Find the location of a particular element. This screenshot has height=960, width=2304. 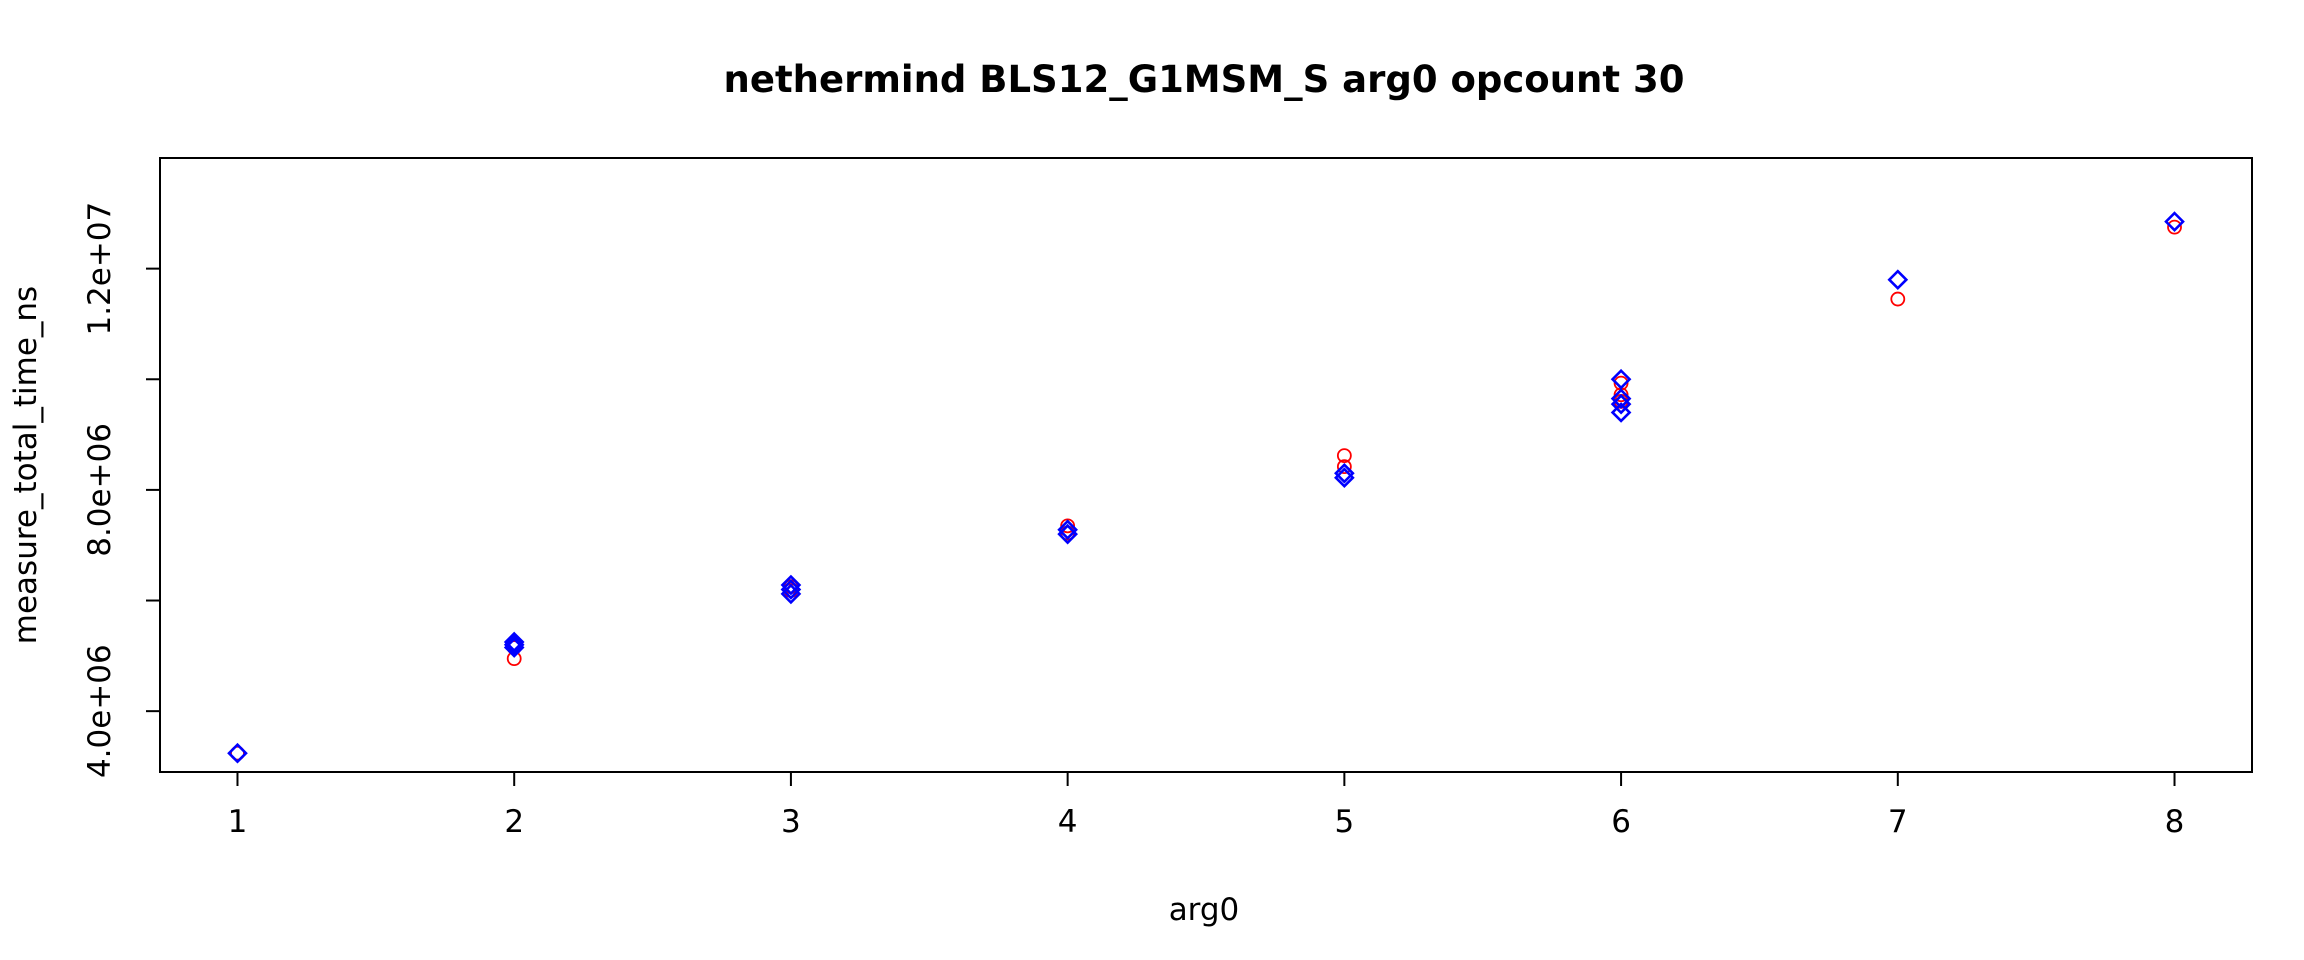

y-axis: 4.0e+06 8.0e+06 1.2e+07 is located at coordinates (121, 490).